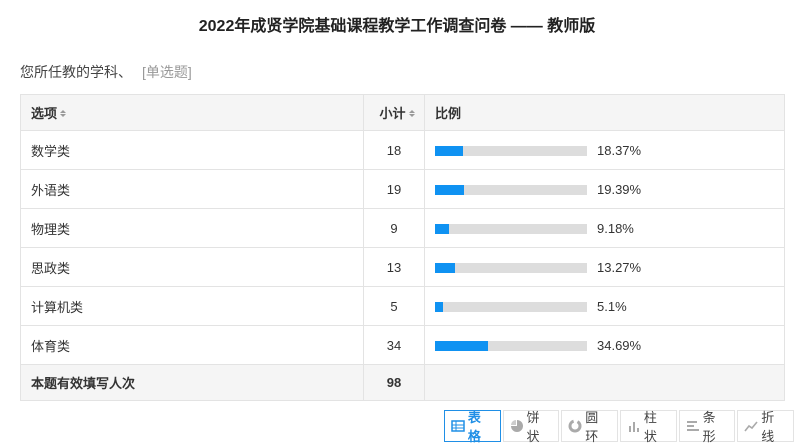 The height and width of the screenshot is (445, 794). Describe the element at coordinates (612, 307) in the screenshot. I see `percent-label: 5.1%` at that location.